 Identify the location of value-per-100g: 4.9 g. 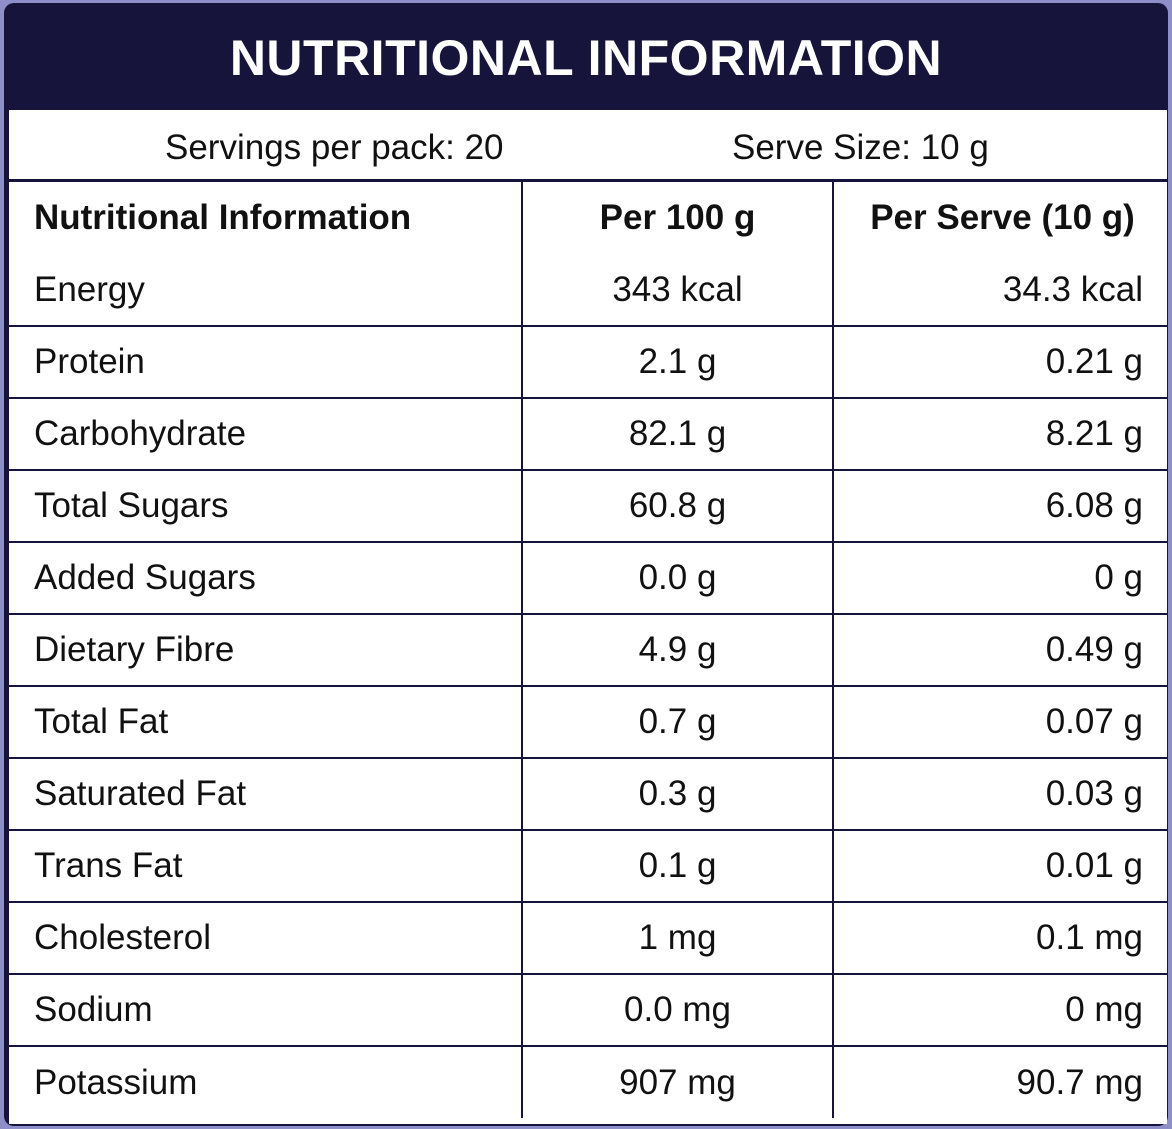
(678, 650).